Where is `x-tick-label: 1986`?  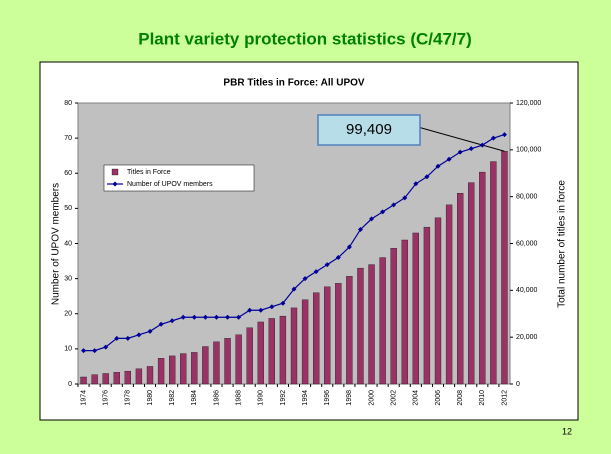
x-tick-label: 1986 is located at coordinates (216, 398).